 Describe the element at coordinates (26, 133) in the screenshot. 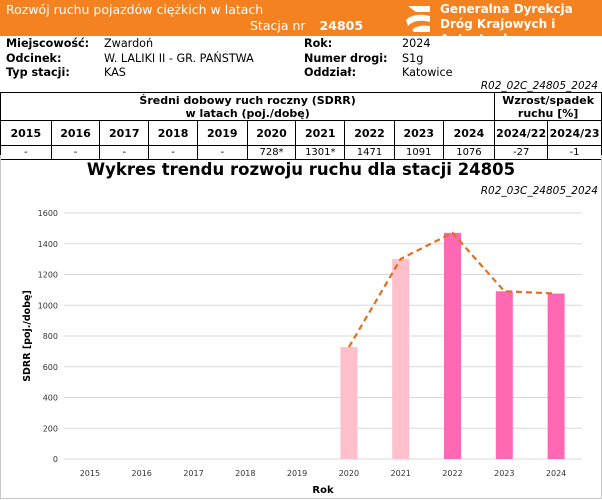

I see `year-cell-2015: 2015` at that location.